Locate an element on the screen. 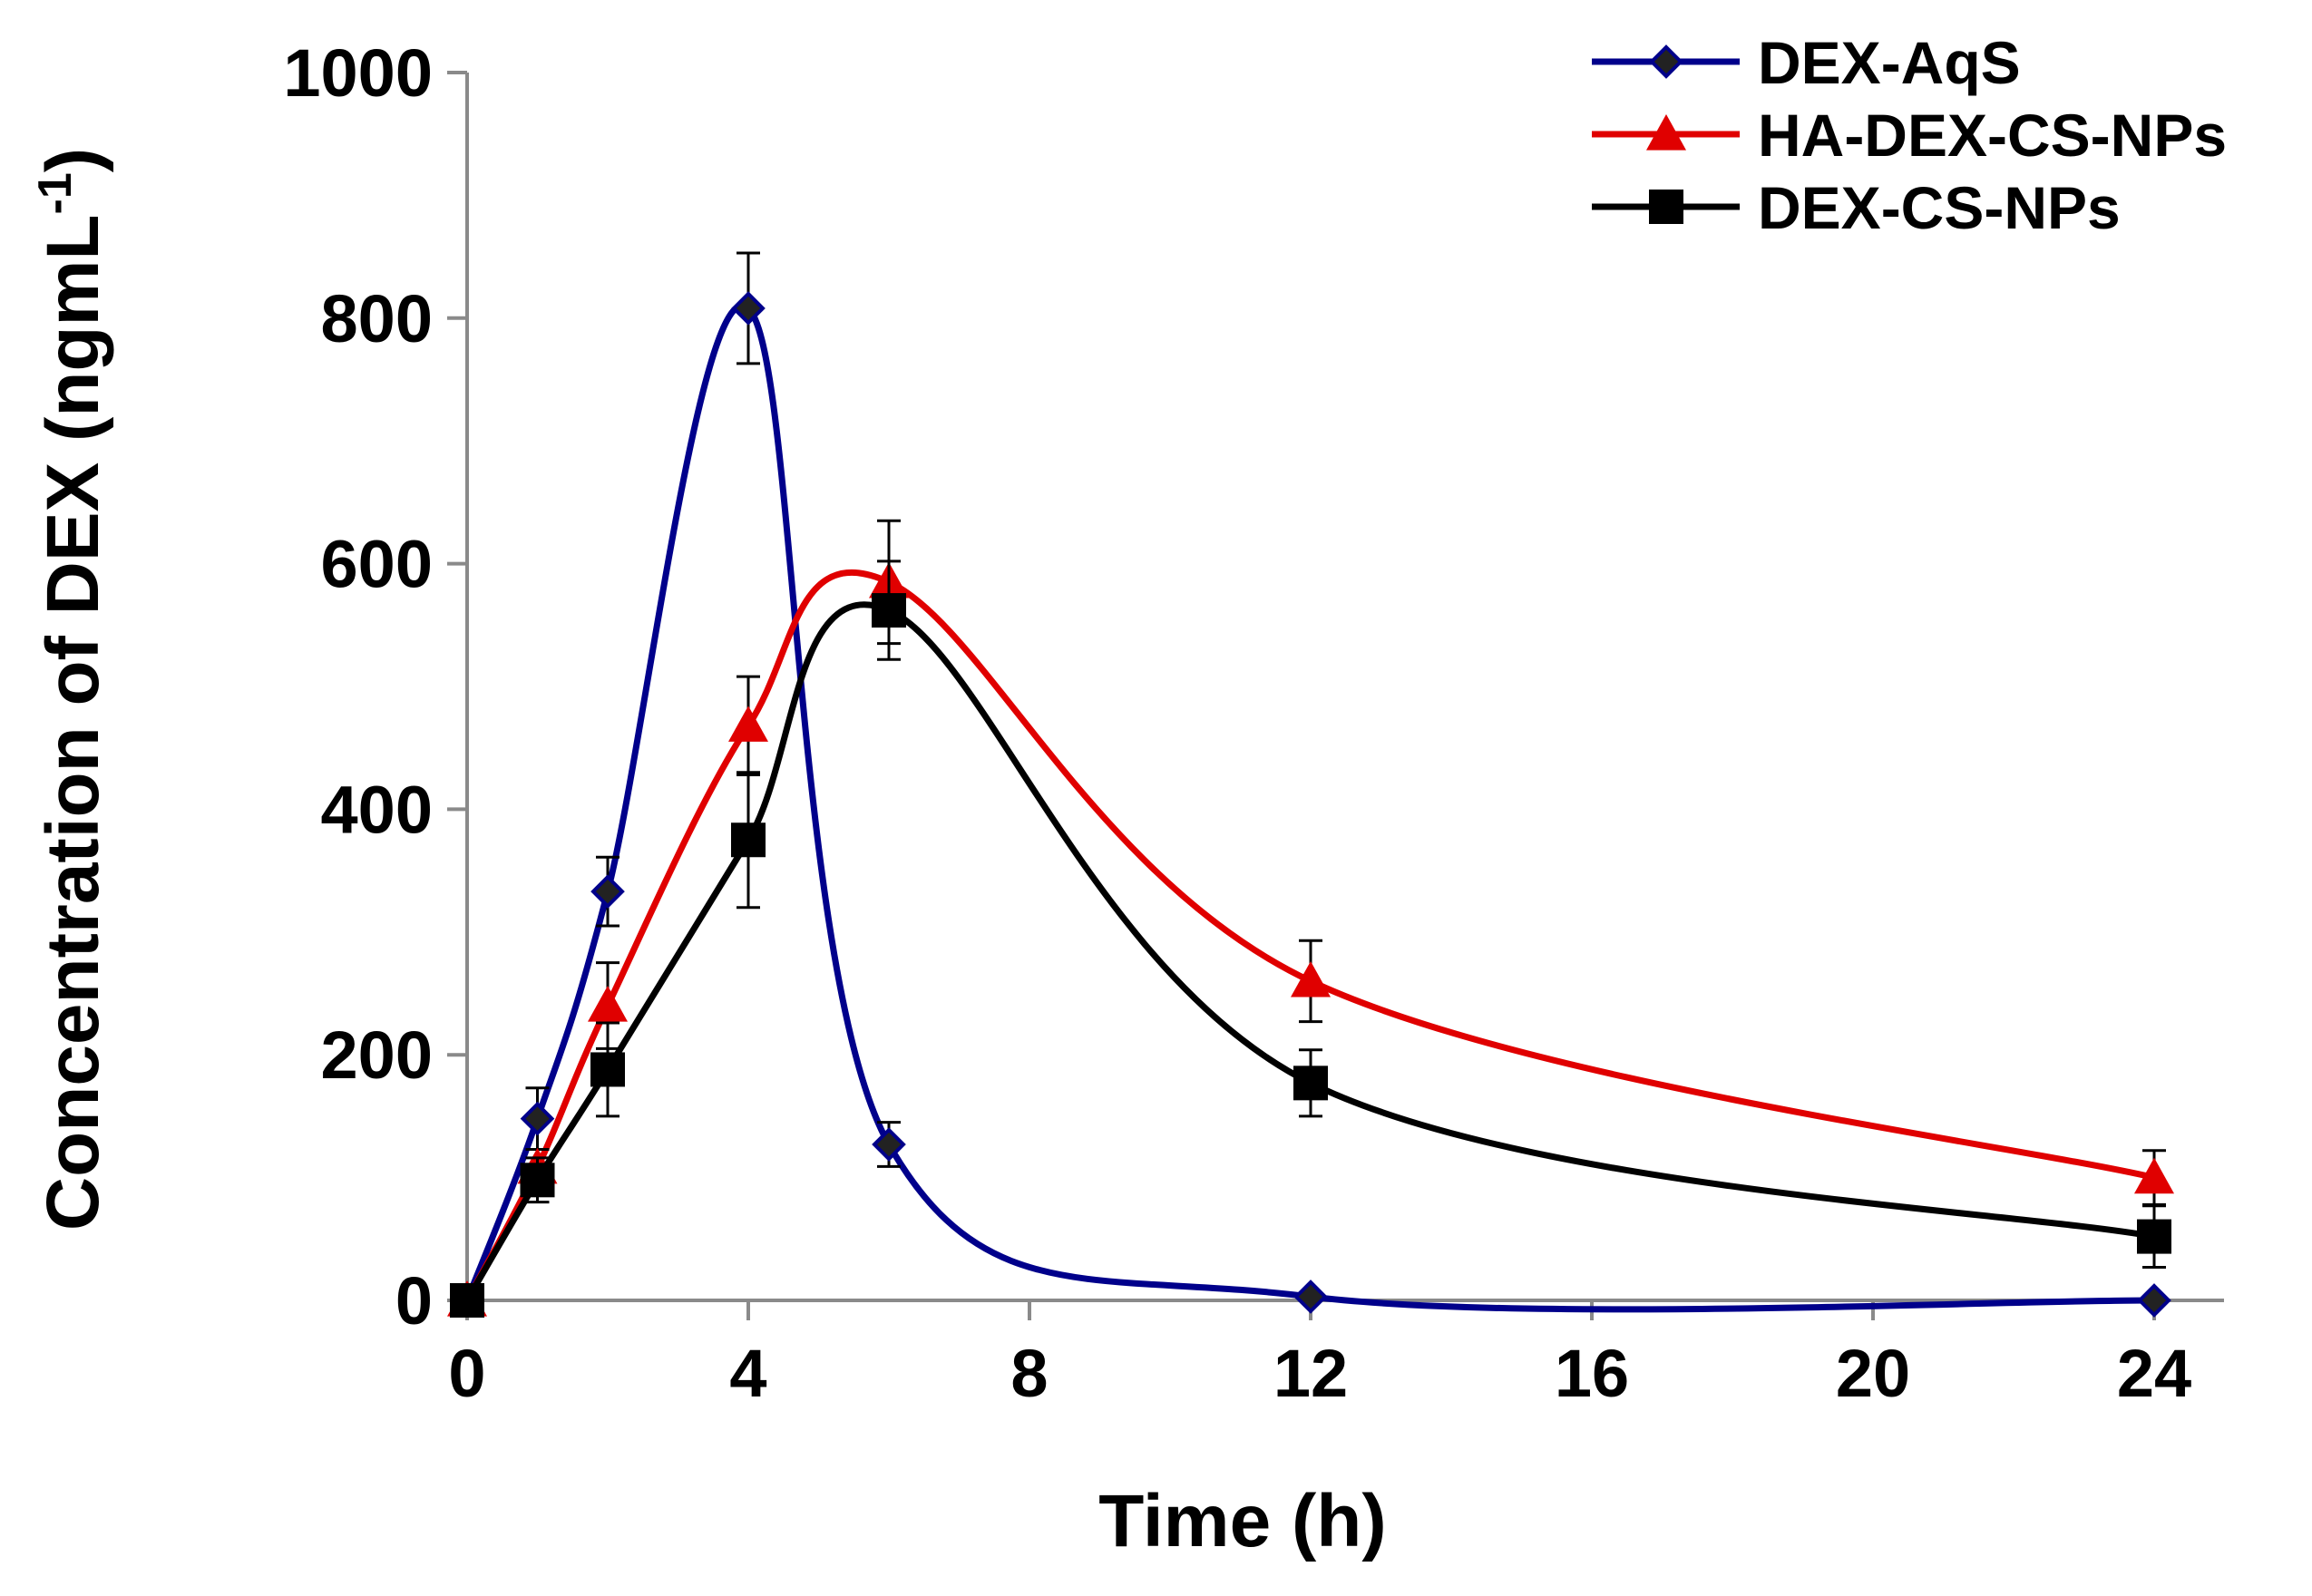  legend-item: DEX-AqS is located at coordinates (1806, 62).